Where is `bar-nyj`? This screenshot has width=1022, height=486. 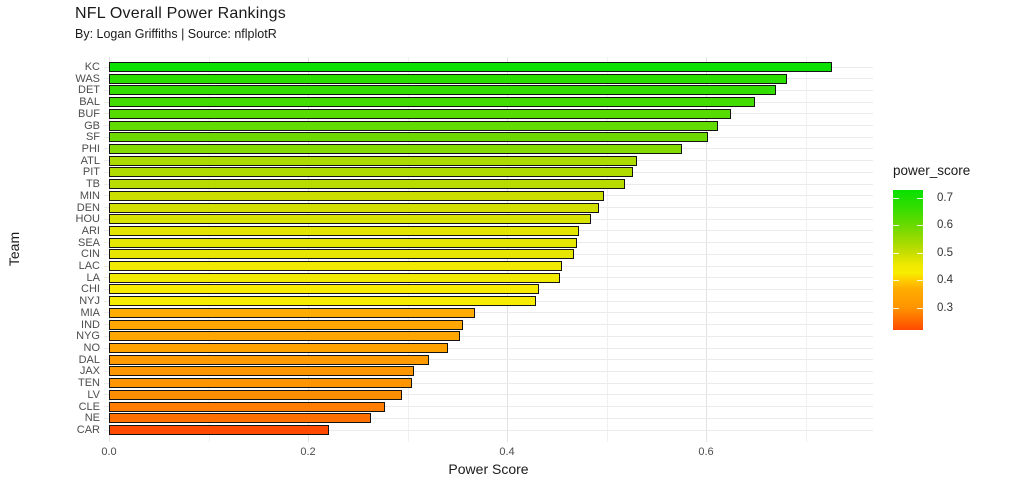 bar-nyj is located at coordinates (322, 301).